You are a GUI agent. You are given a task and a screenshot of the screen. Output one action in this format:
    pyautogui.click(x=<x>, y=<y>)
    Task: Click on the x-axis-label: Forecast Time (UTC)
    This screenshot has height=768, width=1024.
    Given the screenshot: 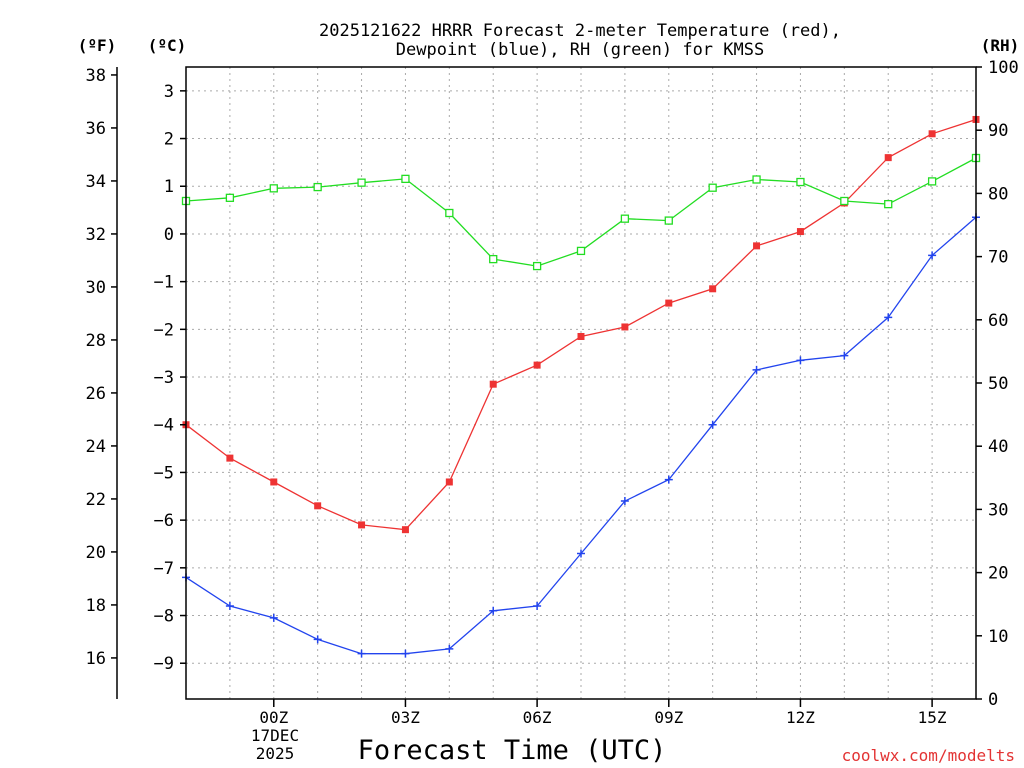 What is the action you would take?
    pyautogui.click(x=512, y=750)
    